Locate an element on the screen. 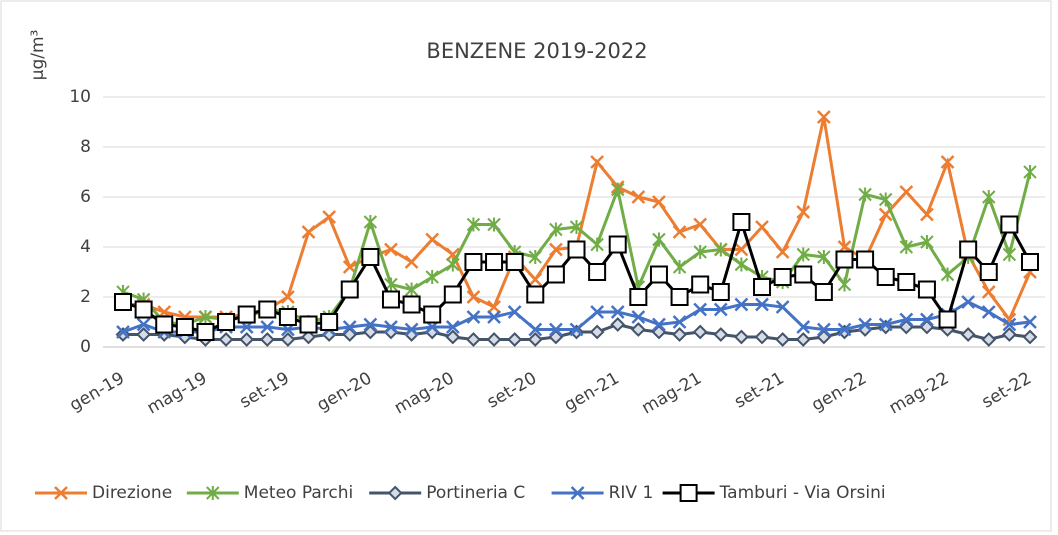 This screenshot has width=1058, height=535. chart-title: BENZENE 2019-2022 is located at coordinates (536, 51).